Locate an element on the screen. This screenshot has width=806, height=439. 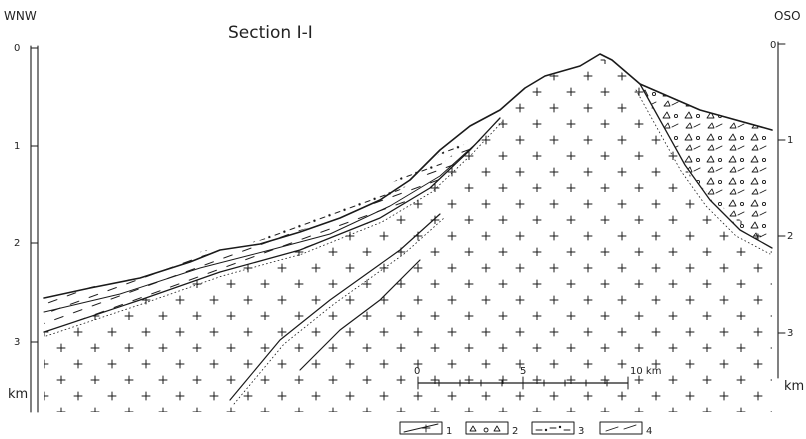
section-title: Section I-I is located at coordinates (270, 33).